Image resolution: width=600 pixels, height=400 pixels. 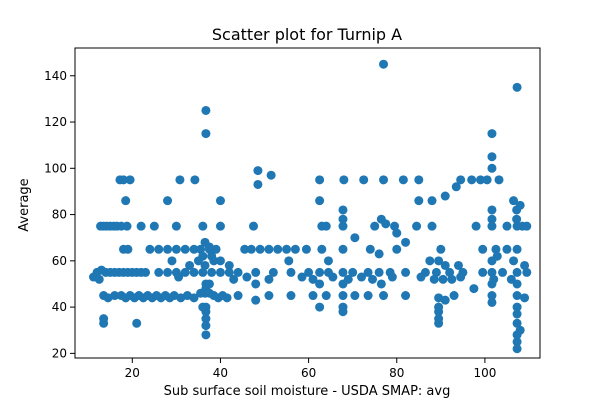 I want to click on y-tick-label: 120, so click(x=55, y=122).